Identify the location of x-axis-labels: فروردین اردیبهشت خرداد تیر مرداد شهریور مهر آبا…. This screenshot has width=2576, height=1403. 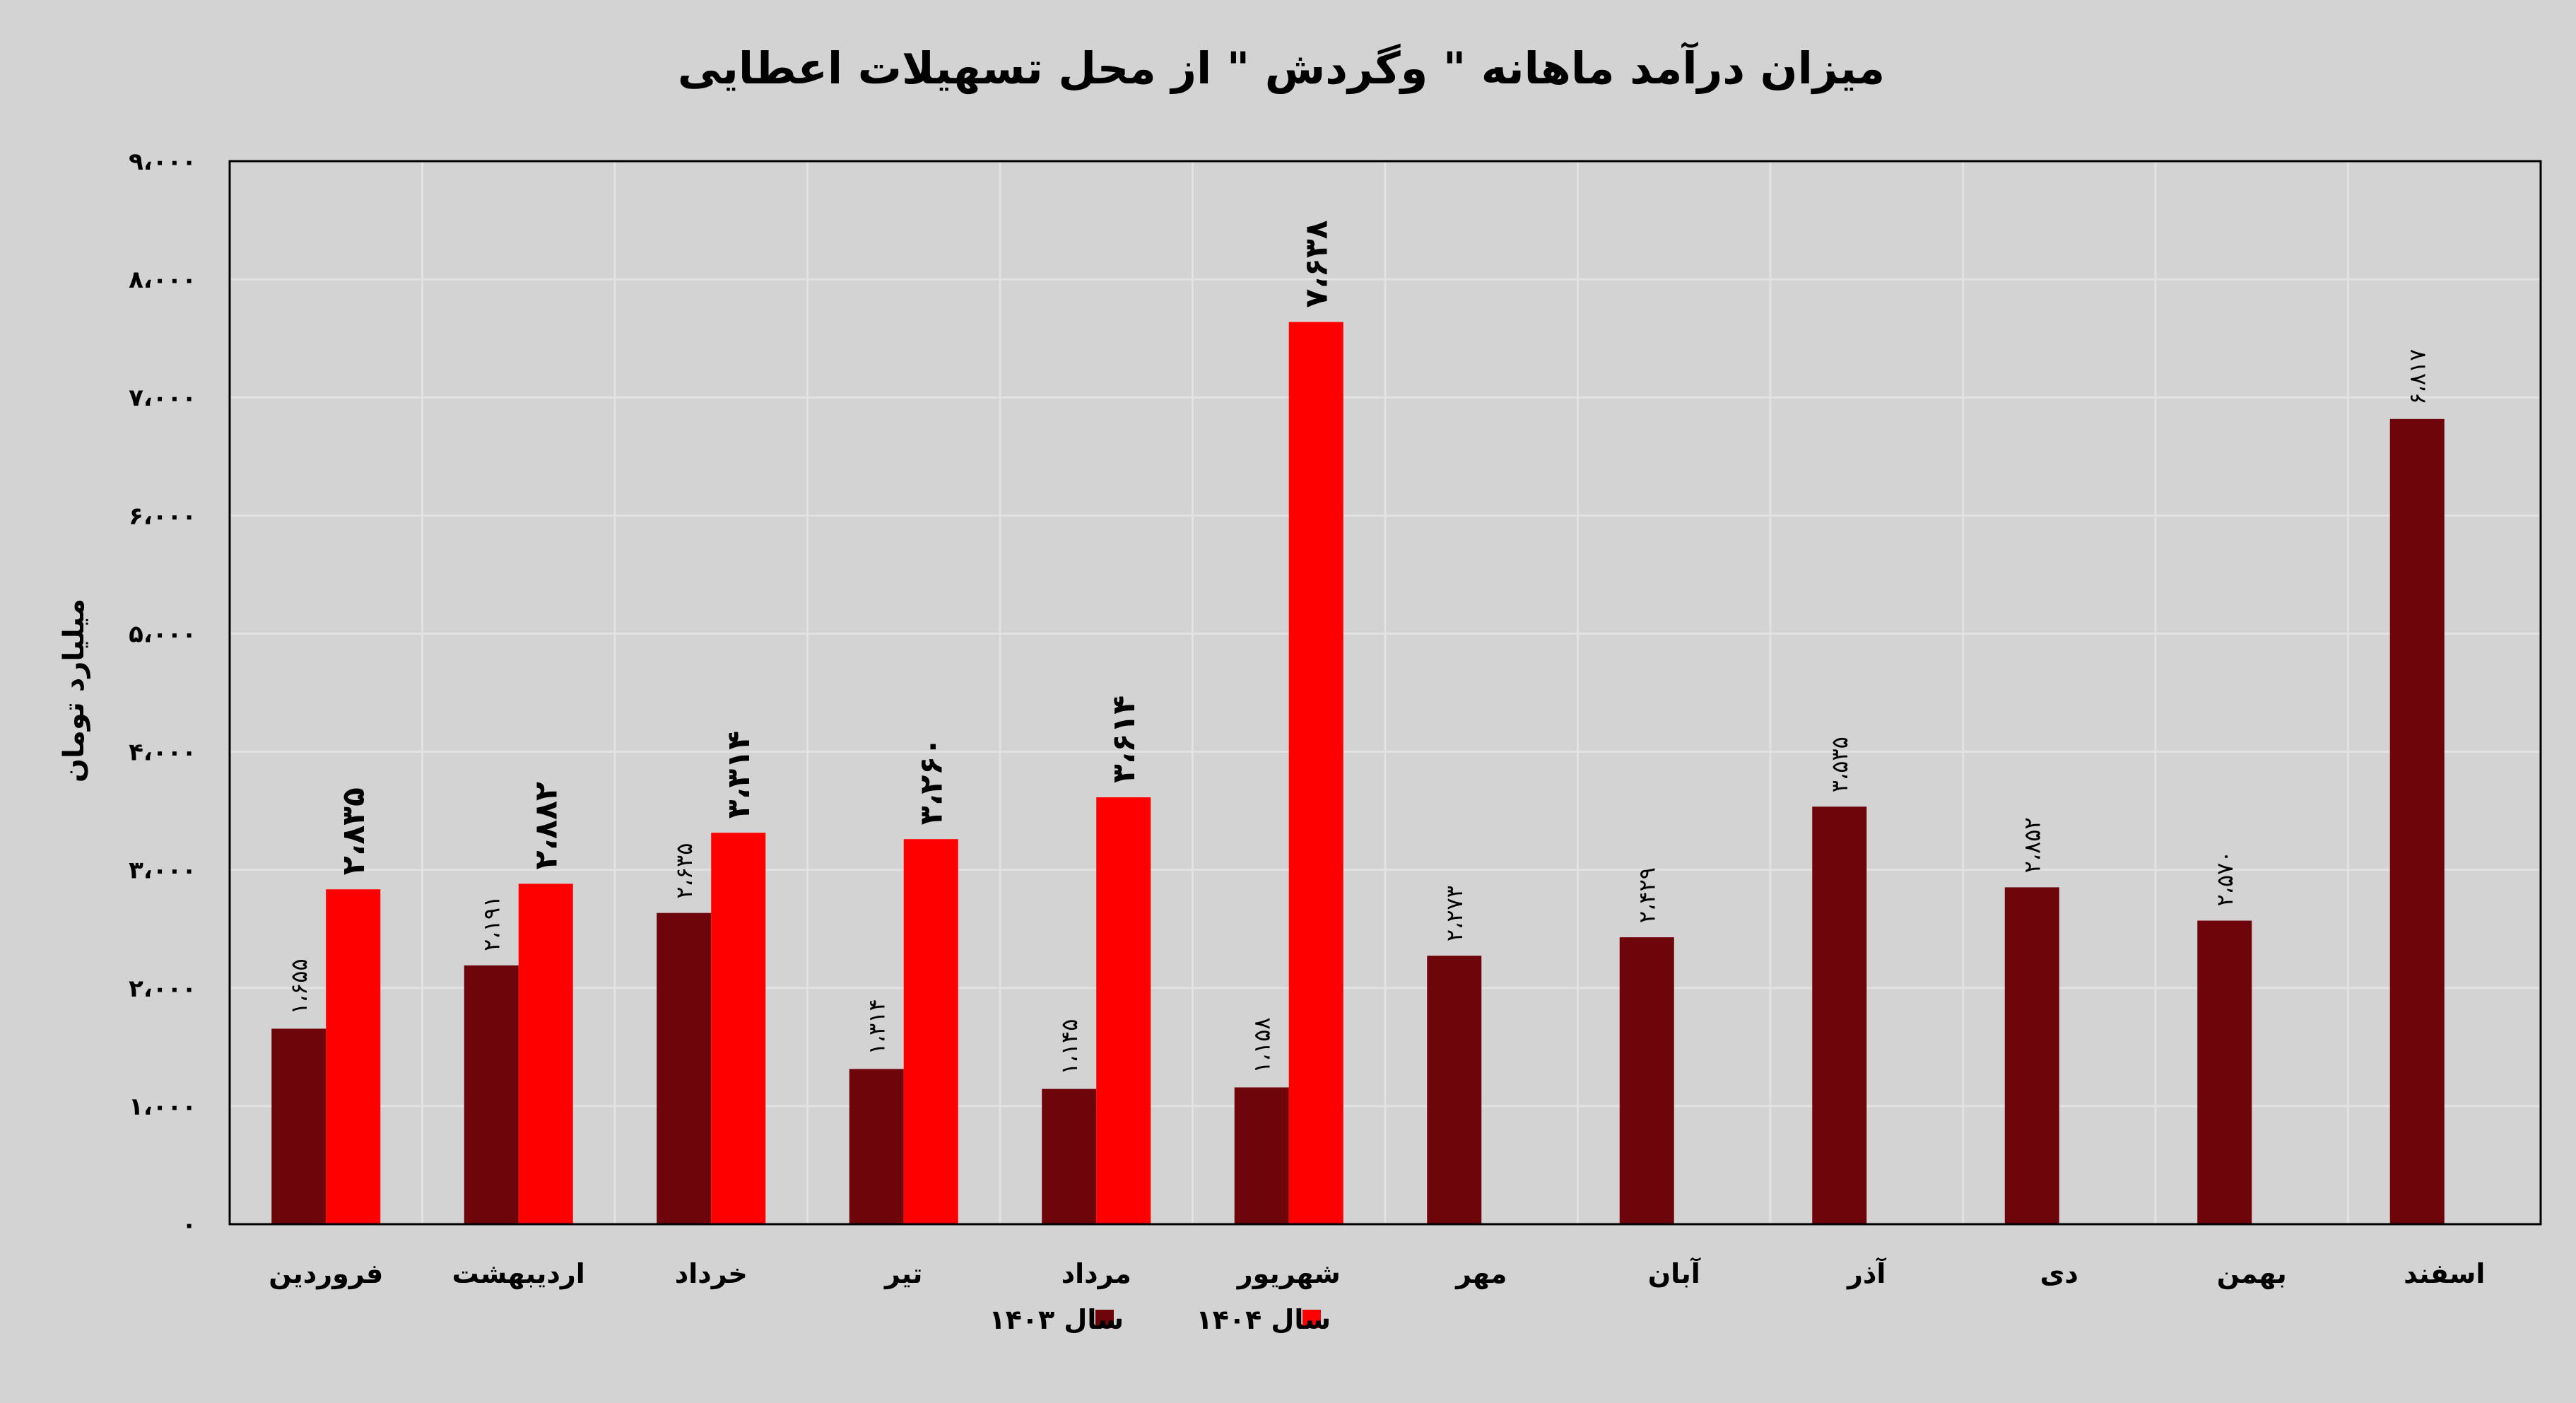
(1377, 1273).